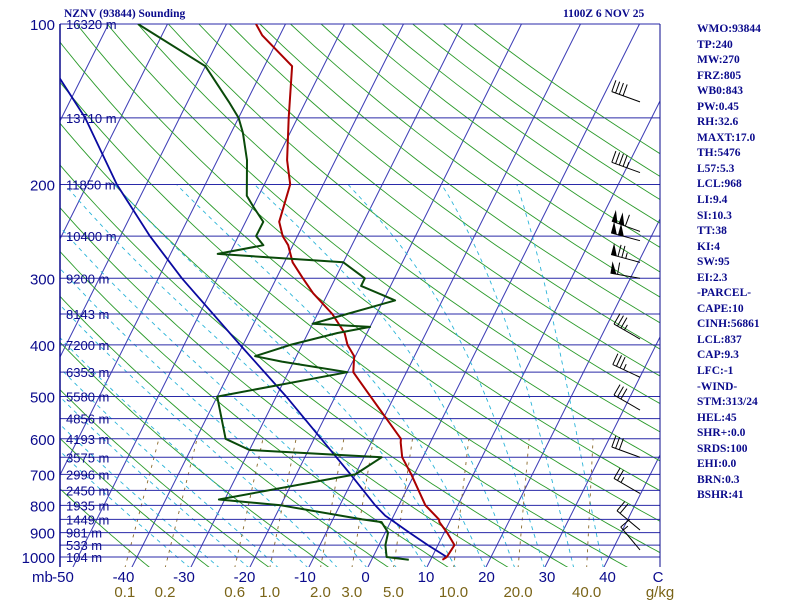 The image size is (800, 600). I want to click on dry-adiabat, so click(105, 527).